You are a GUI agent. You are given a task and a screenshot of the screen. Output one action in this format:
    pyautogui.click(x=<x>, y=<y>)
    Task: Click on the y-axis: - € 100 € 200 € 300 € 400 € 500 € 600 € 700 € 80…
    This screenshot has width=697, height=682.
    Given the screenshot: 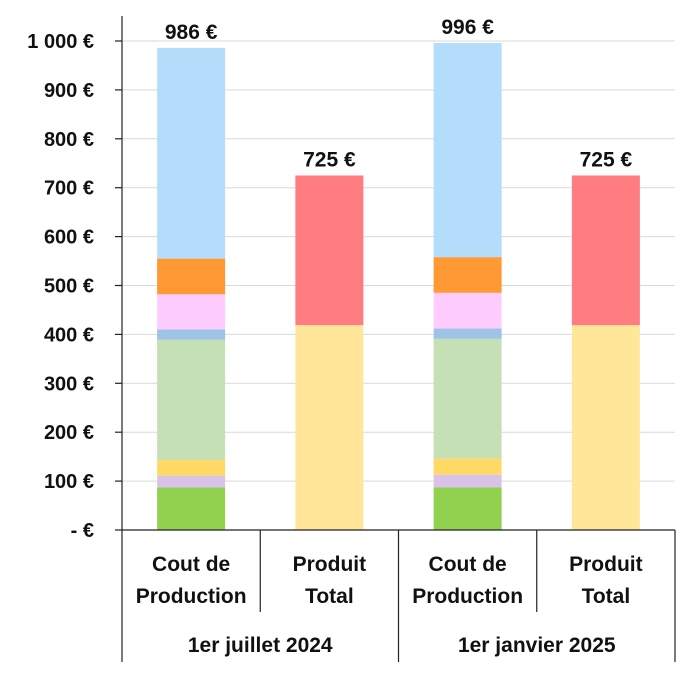 What is the action you would take?
    pyautogui.click(x=75, y=279)
    